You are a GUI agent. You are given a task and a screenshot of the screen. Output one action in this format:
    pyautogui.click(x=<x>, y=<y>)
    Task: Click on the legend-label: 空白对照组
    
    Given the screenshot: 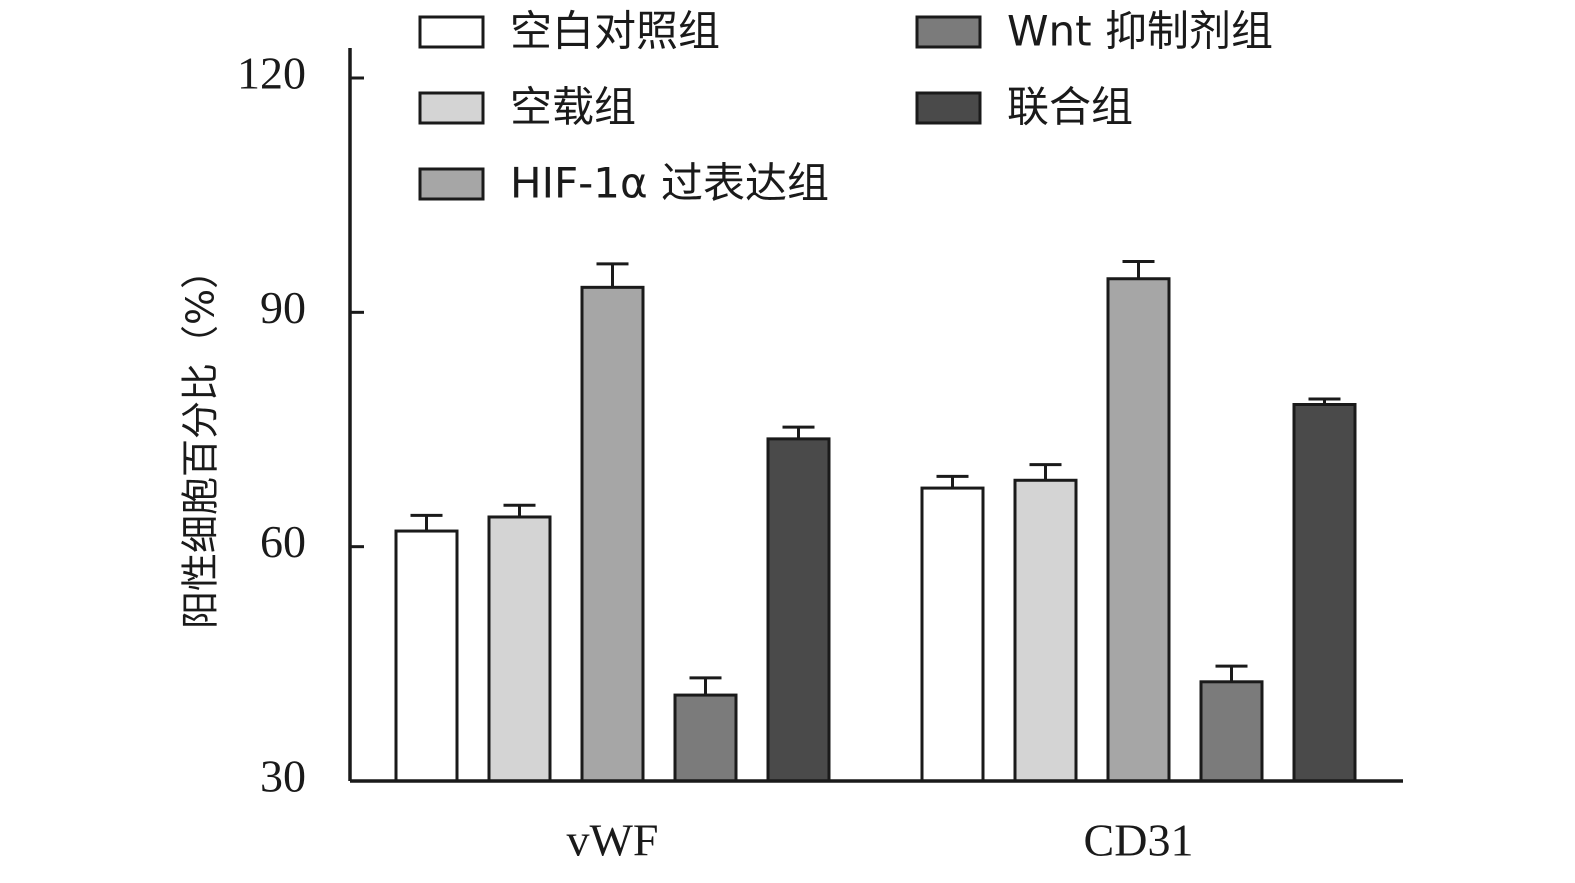 What is the action you would take?
    pyautogui.click(x=615, y=31)
    